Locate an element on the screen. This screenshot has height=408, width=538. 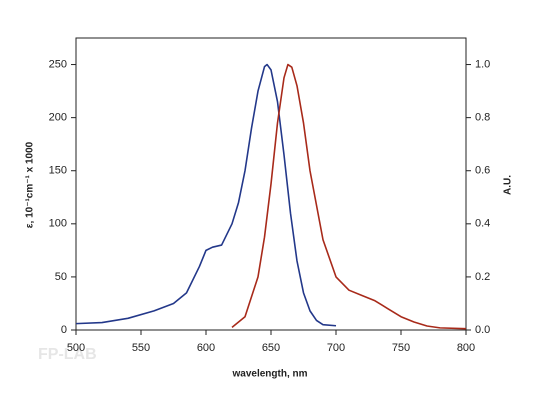
y-tick-label: 150 is located at coordinates (58, 171).